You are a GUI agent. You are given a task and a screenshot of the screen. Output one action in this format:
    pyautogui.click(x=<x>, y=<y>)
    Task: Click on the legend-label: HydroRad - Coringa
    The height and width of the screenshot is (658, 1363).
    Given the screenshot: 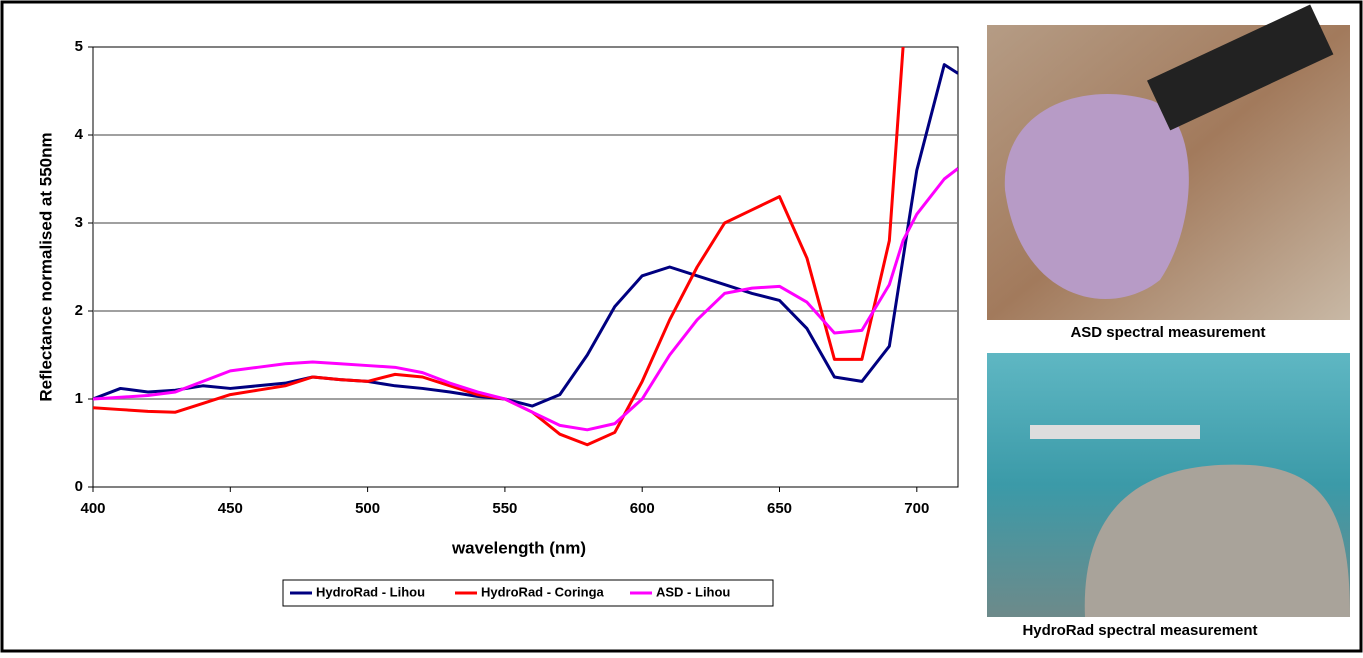 What is the action you would take?
    pyautogui.click(x=543, y=591)
    